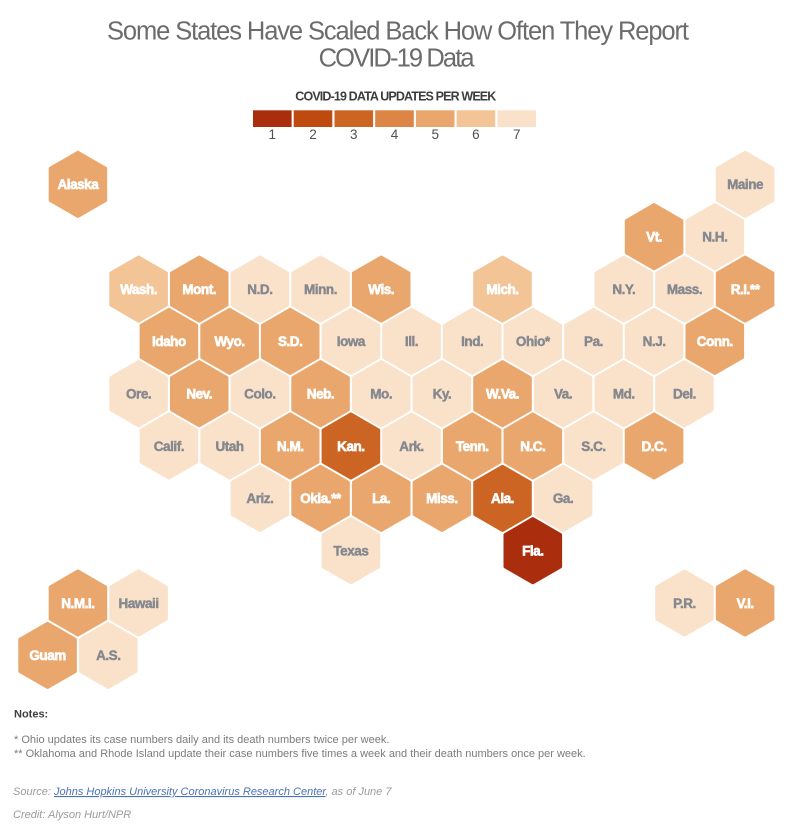 The image size is (795, 829). I want to click on svg-text: Notes:, so click(31, 714).